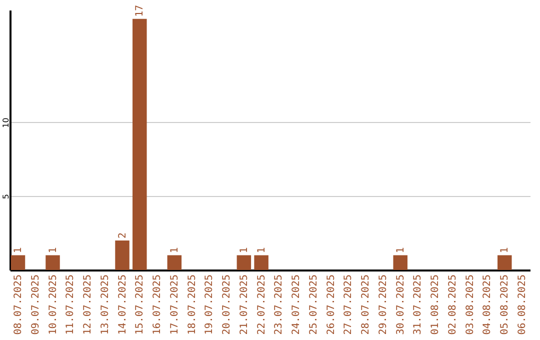  What do you see at coordinates (505, 304) in the screenshot?
I see `x-tick-label: 05.08.2025` at bounding box center [505, 304].